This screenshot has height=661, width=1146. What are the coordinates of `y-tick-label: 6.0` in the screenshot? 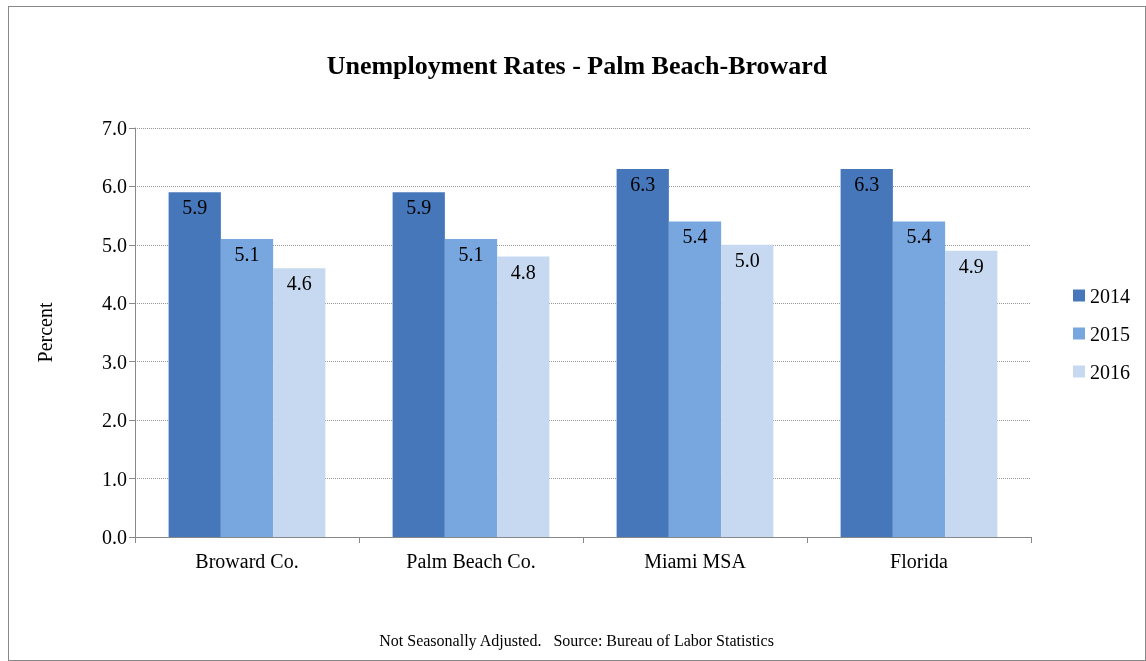 It's located at (114, 186).